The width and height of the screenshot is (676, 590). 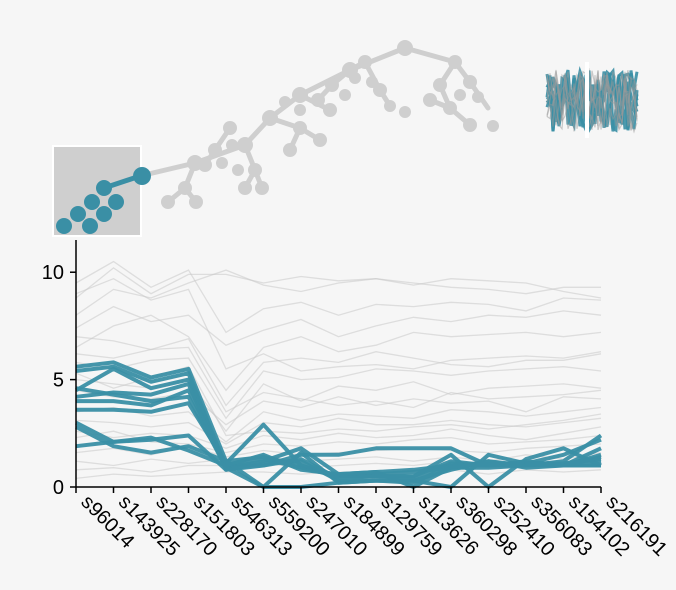 What do you see at coordinates (53, 273) in the screenshot?
I see `y-tick-label: 10` at bounding box center [53, 273].